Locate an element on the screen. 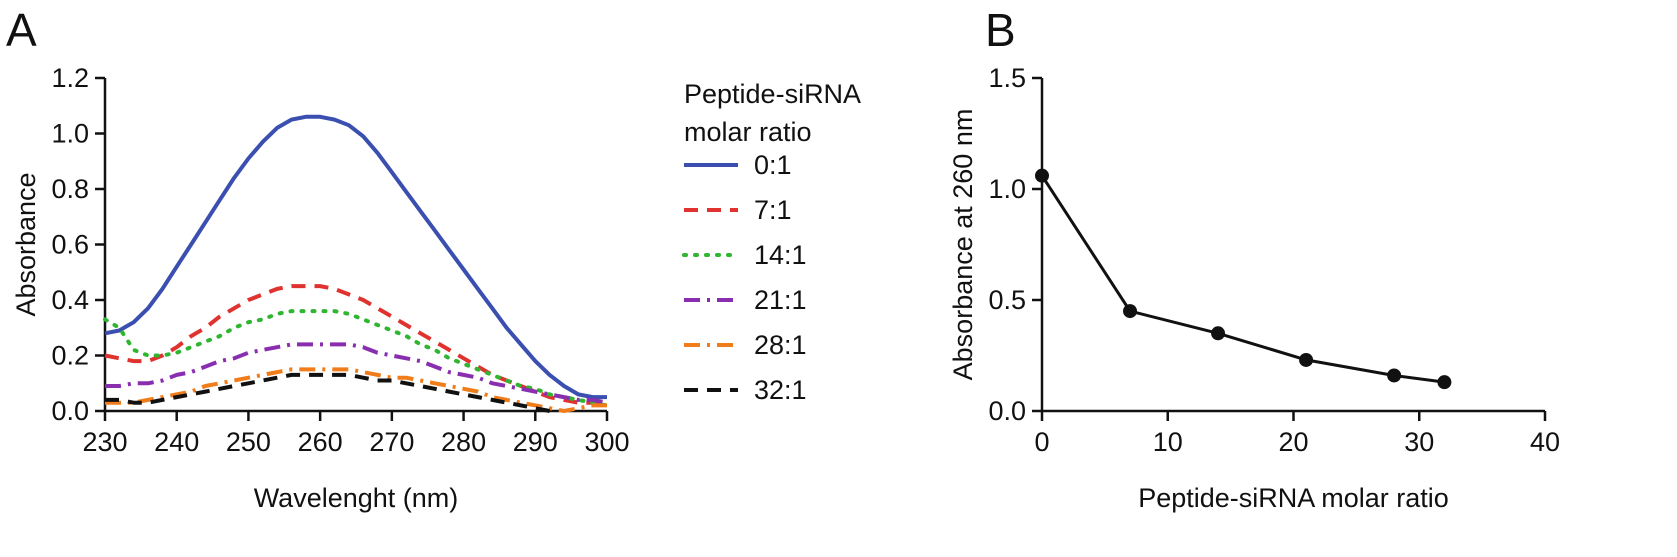  b-y-tick-label: 0.0 is located at coordinates (1007, 411).